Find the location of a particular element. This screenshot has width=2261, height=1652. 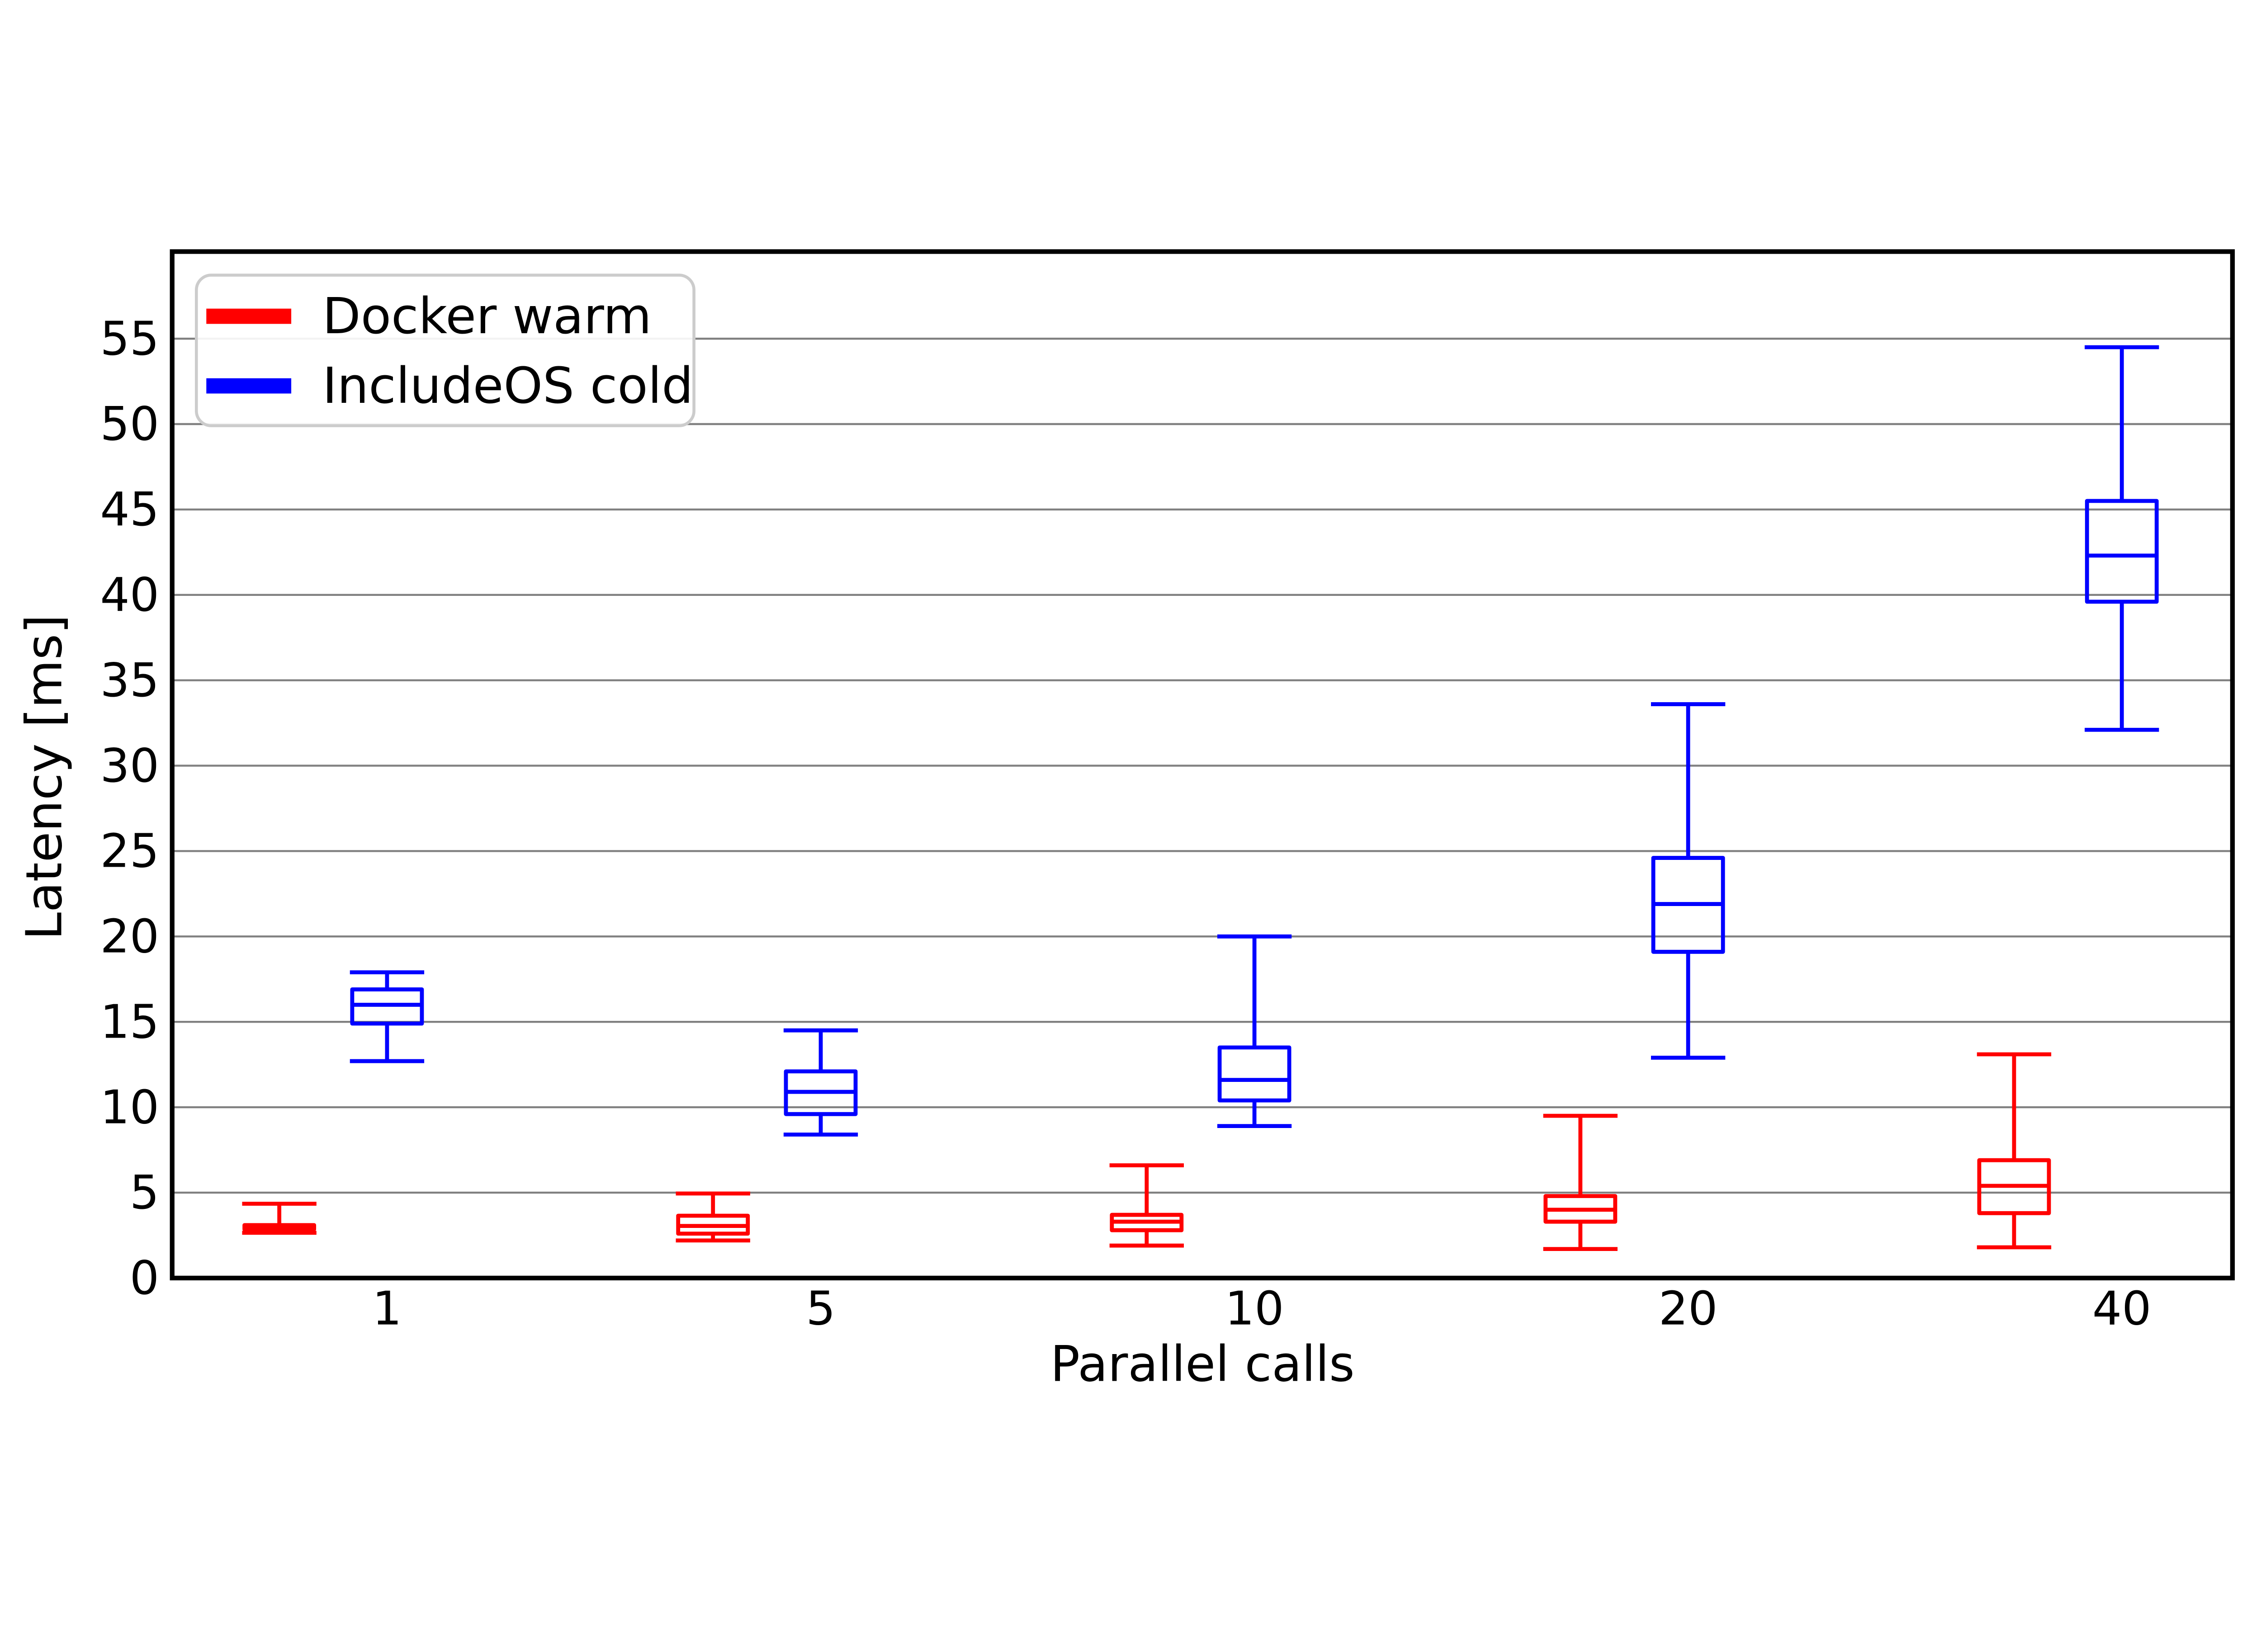

y-tick-label-15: 15 is located at coordinates (129, 1022).